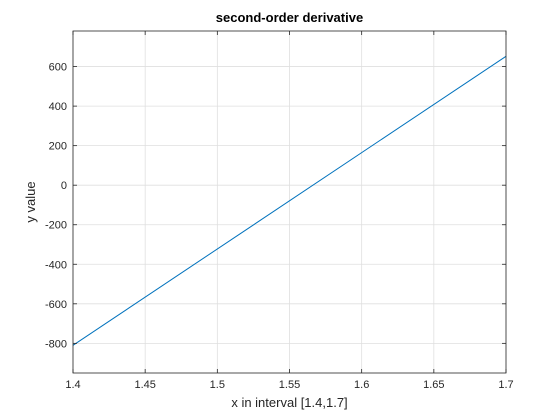 The width and height of the screenshot is (560, 420). Describe the element at coordinates (144, 385) in the screenshot. I see `x-tick-label: 1.45` at that location.